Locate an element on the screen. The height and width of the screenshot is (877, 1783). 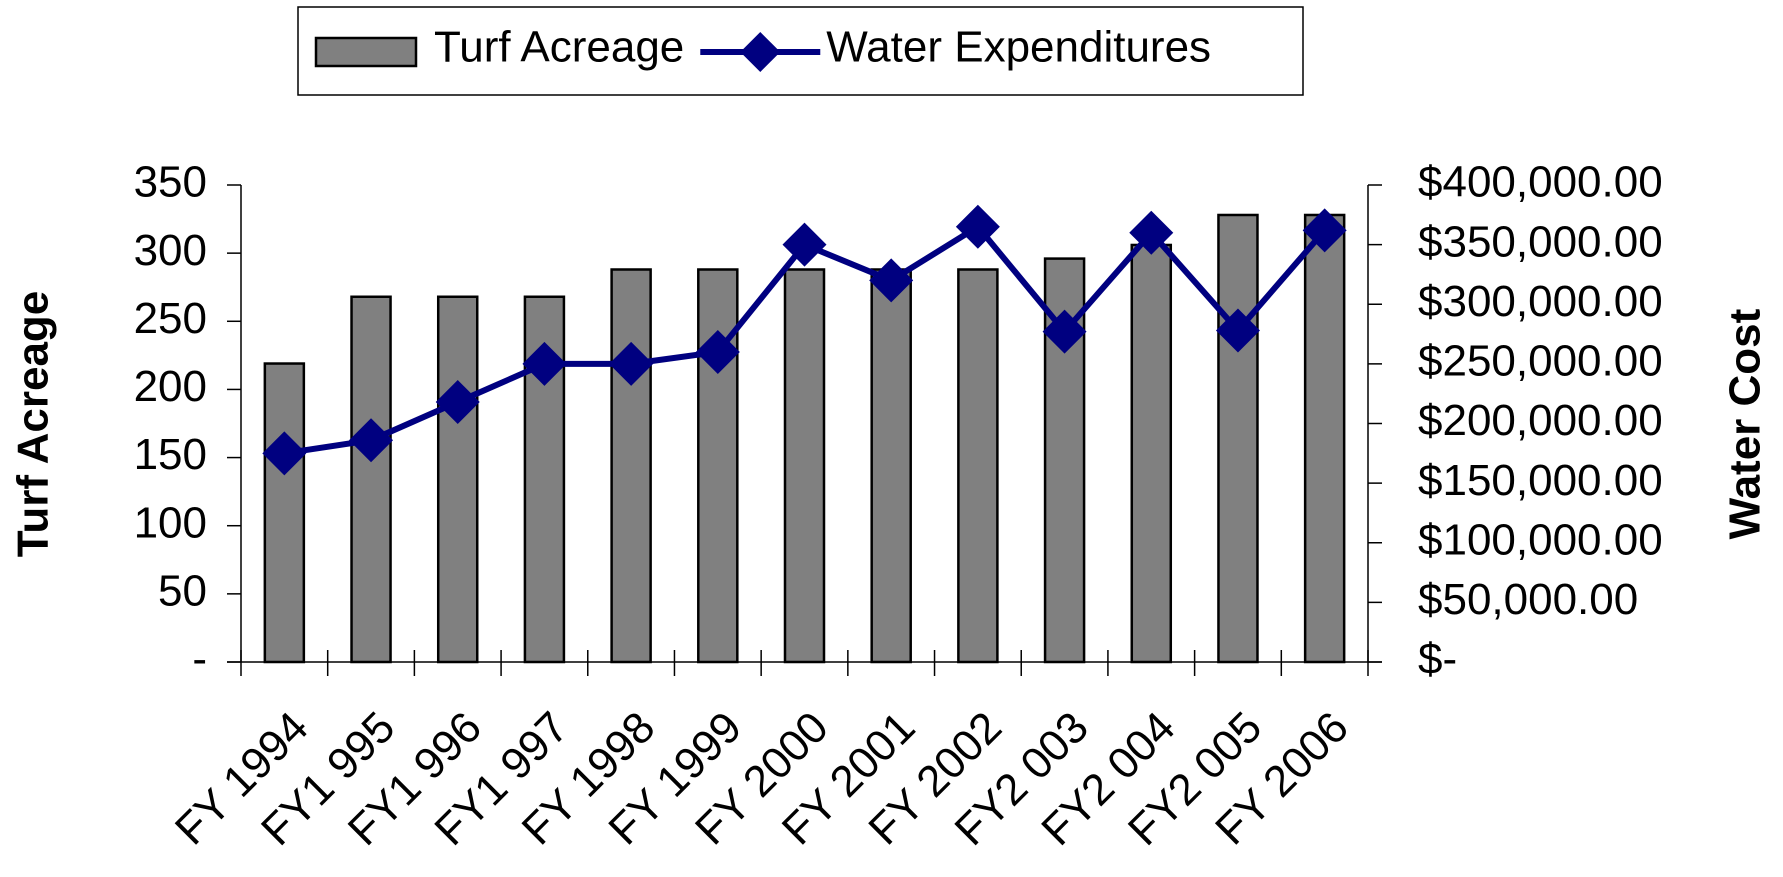
y-tick-label: 350 is located at coordinates (170, 182).